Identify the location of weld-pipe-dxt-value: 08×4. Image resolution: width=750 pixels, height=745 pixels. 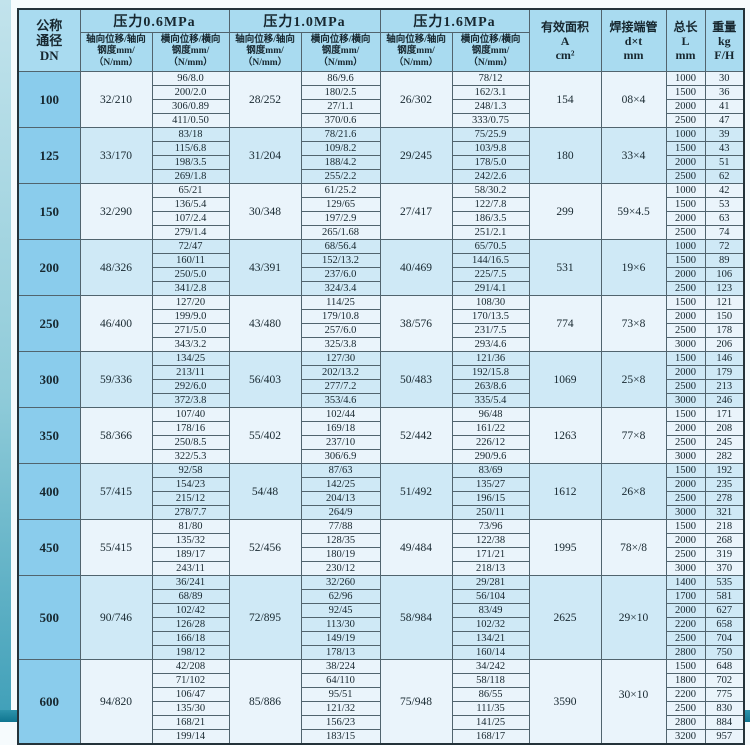
(633, 99).